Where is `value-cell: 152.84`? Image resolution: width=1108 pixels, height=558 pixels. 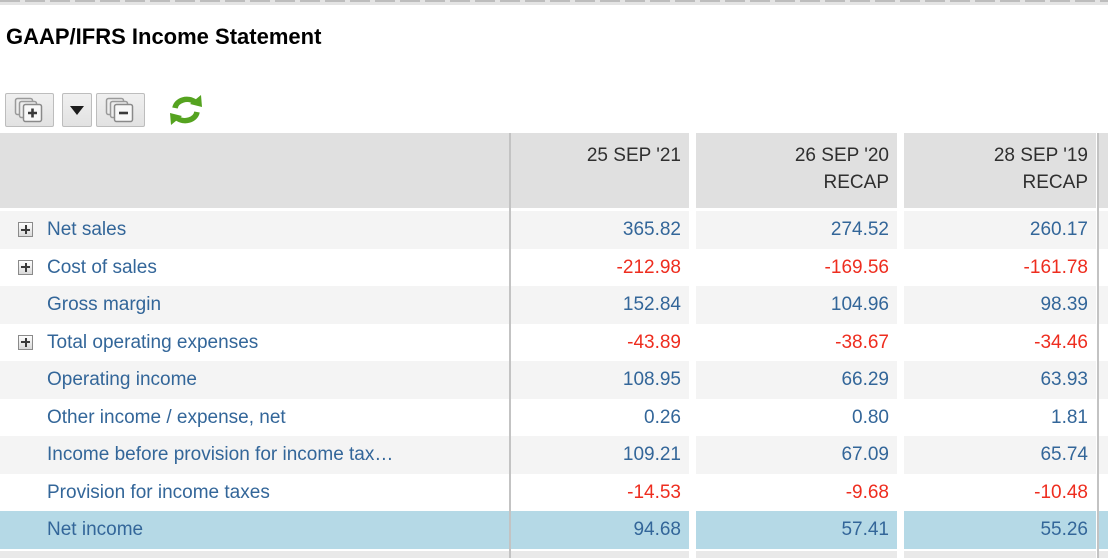
value-cell: 152.84 is located at coordinates (600, 305).